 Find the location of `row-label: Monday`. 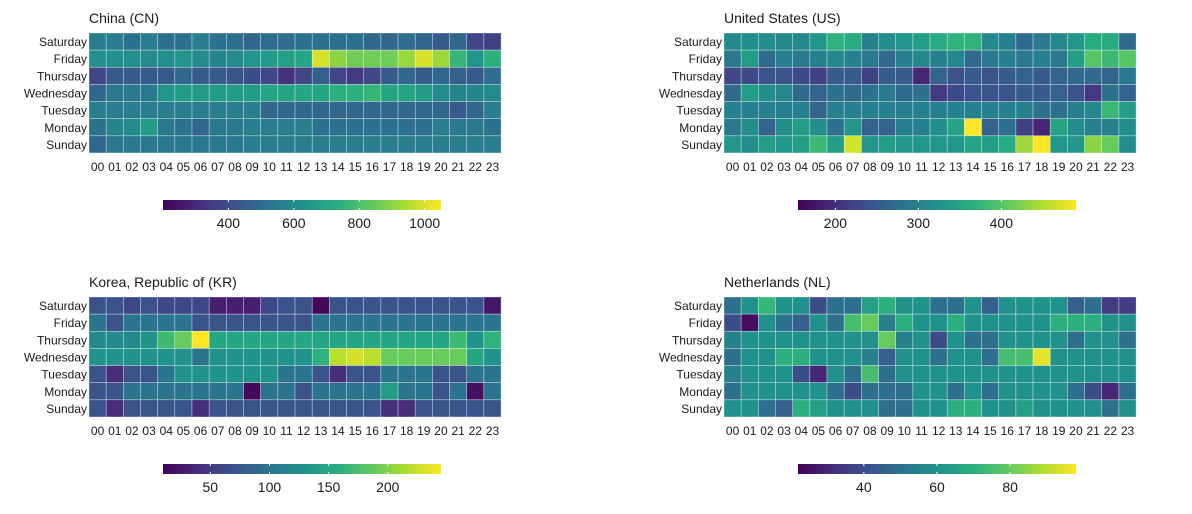

row-label: Monday is located at coordinates (700, 128).